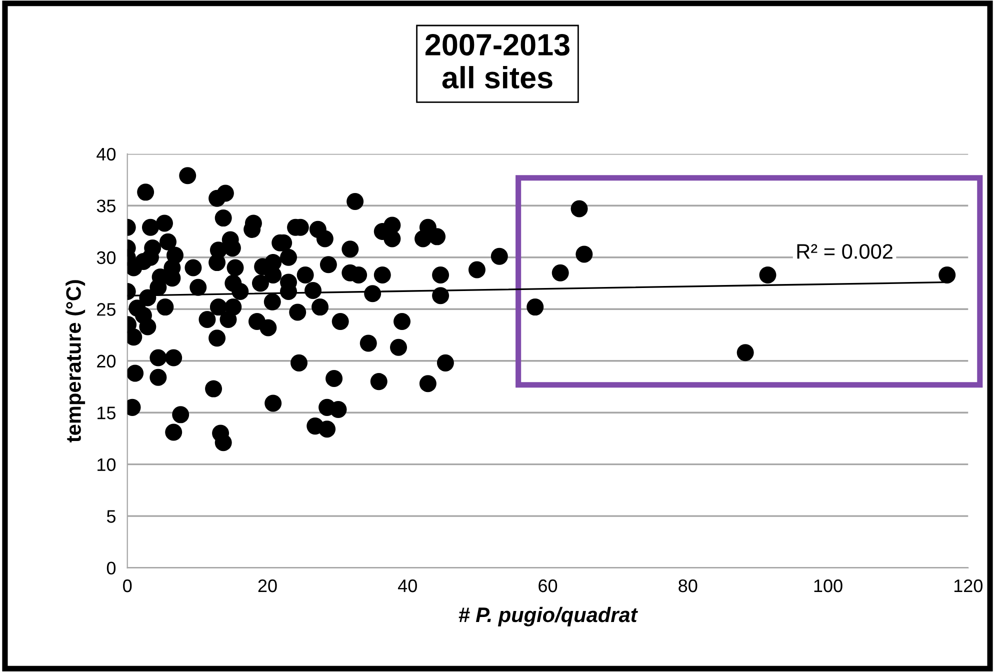 The image size is (995, 672). Describe the element at coordinates (828, 585) in the screenshot. I see `x-tick-label: 100` at that location.